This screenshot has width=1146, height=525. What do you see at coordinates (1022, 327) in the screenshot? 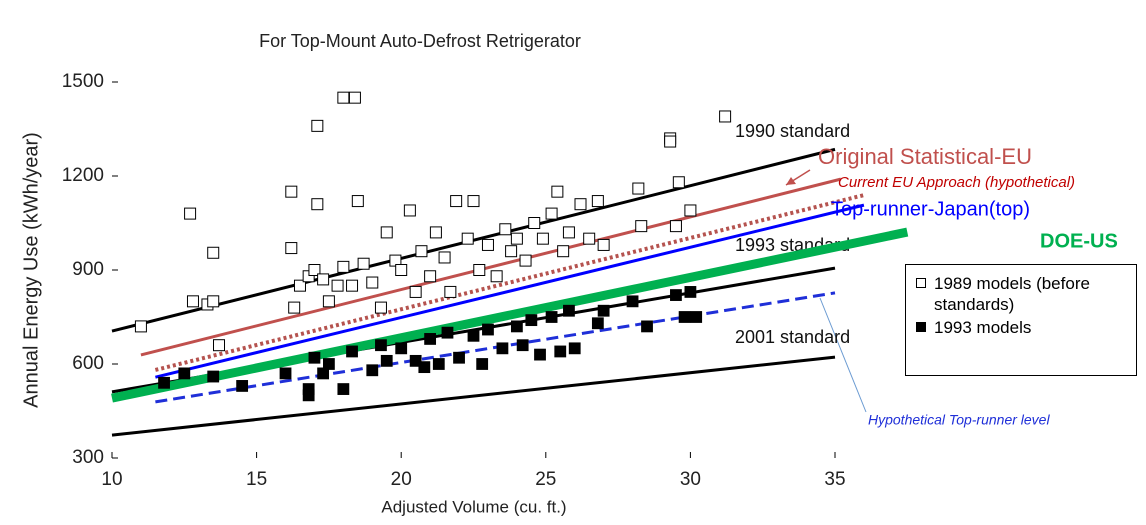
I see `legend-item: 1993 models` at bounding box center [1022, 327].